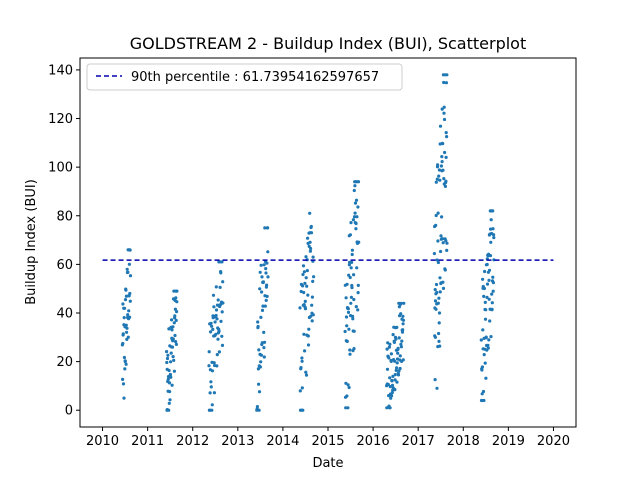 This screenshot has height=480, width=640. What do you see at coordinates (102, 441) in the screenshot?
I see `x-tick-label: 2010` at bounding box center [102, 441].